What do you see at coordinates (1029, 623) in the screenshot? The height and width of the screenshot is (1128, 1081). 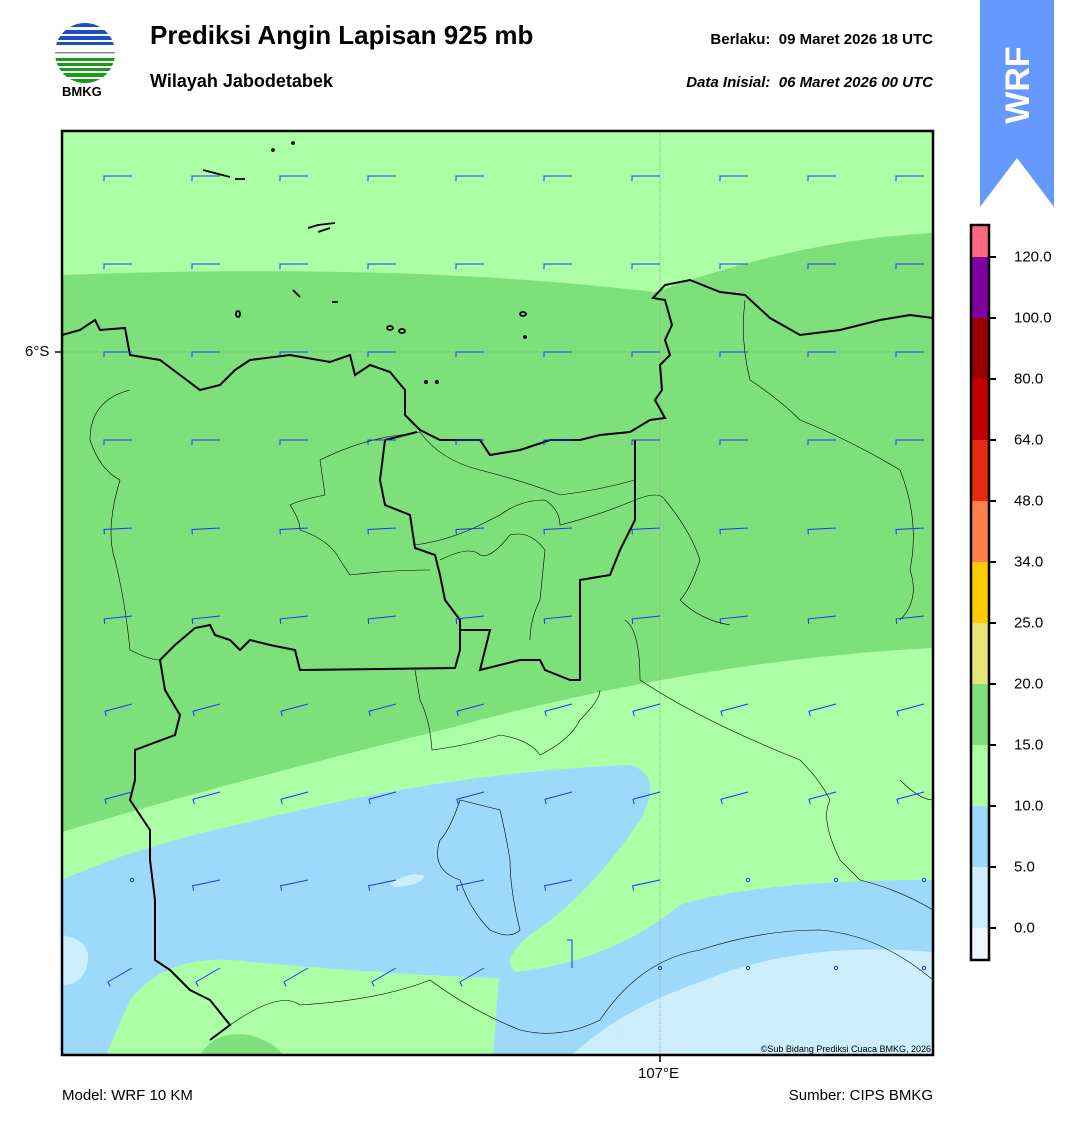 I see `colorbar-label: 25.0` at bounding box center [1029, 623].